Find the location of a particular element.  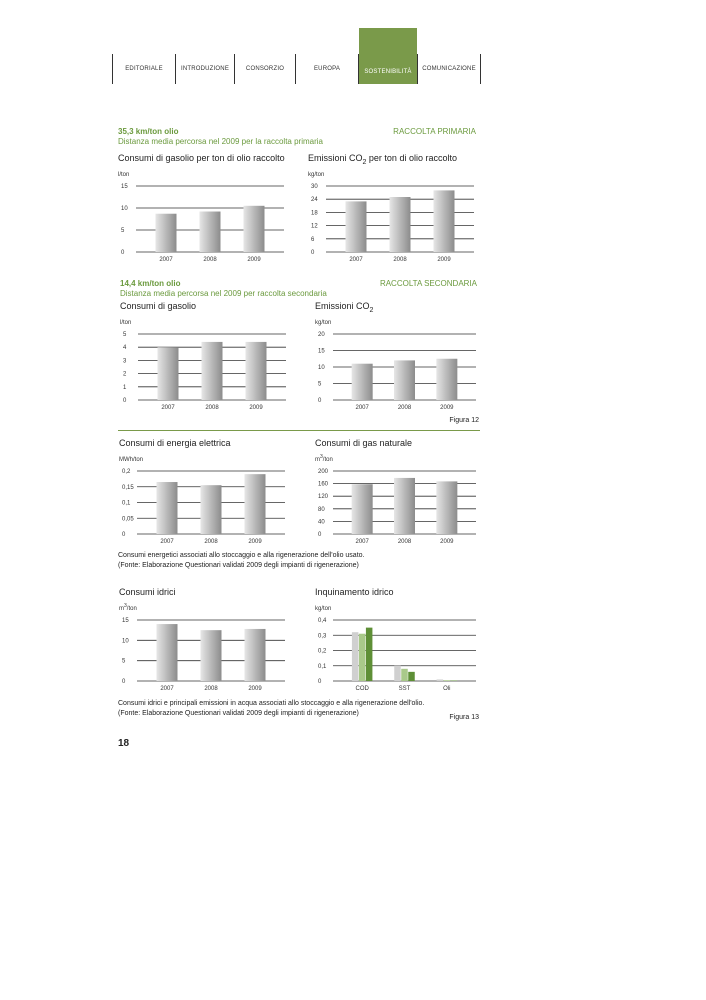

x-tick-label: SST is located at coordinates (405, 689).